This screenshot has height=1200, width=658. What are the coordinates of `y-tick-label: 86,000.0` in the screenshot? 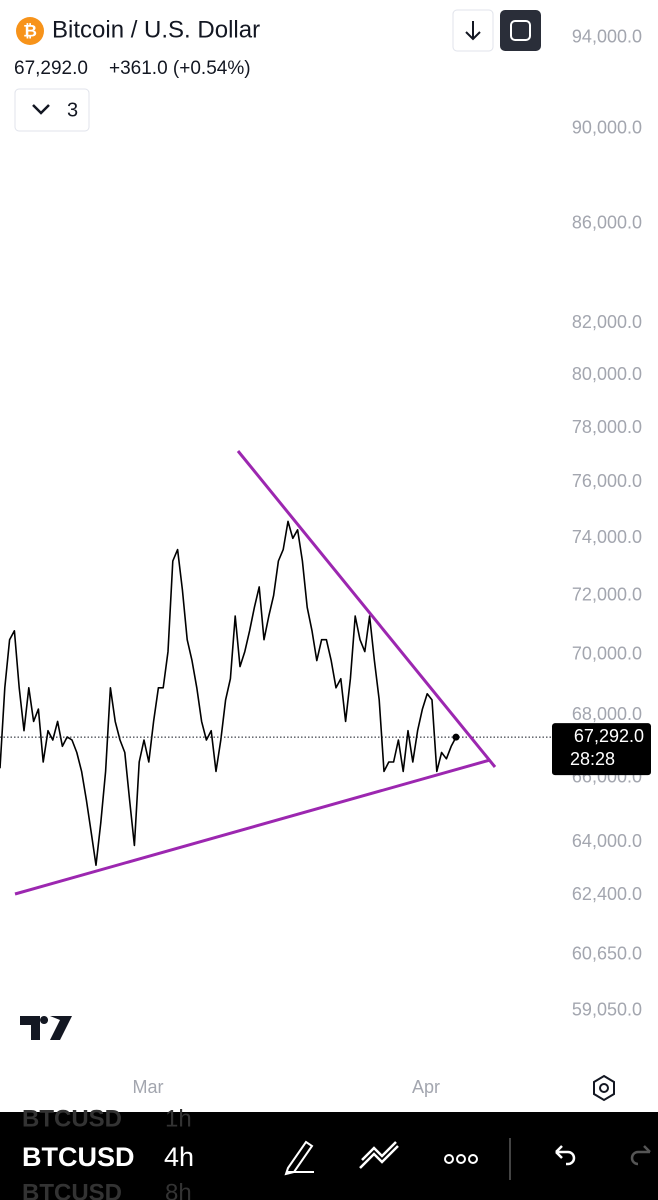 It's located at (607, 222).